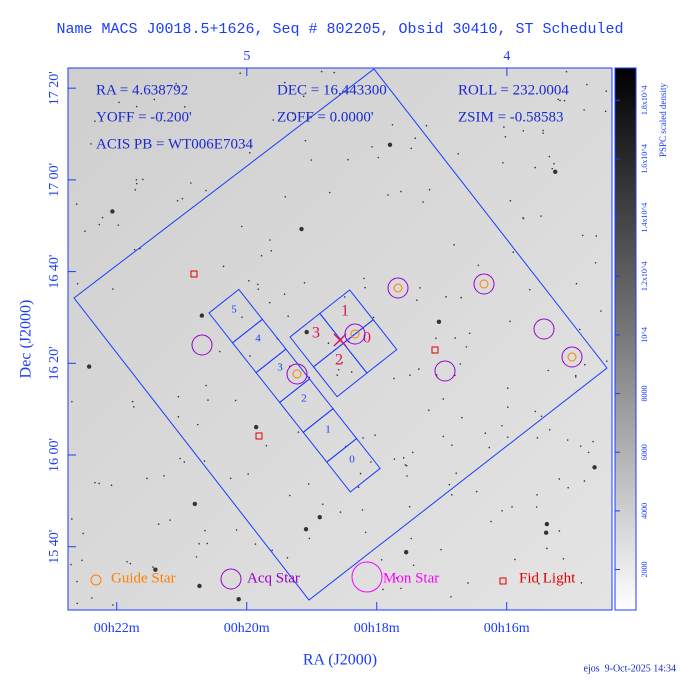  I want to click on stars, so click(386, 355).